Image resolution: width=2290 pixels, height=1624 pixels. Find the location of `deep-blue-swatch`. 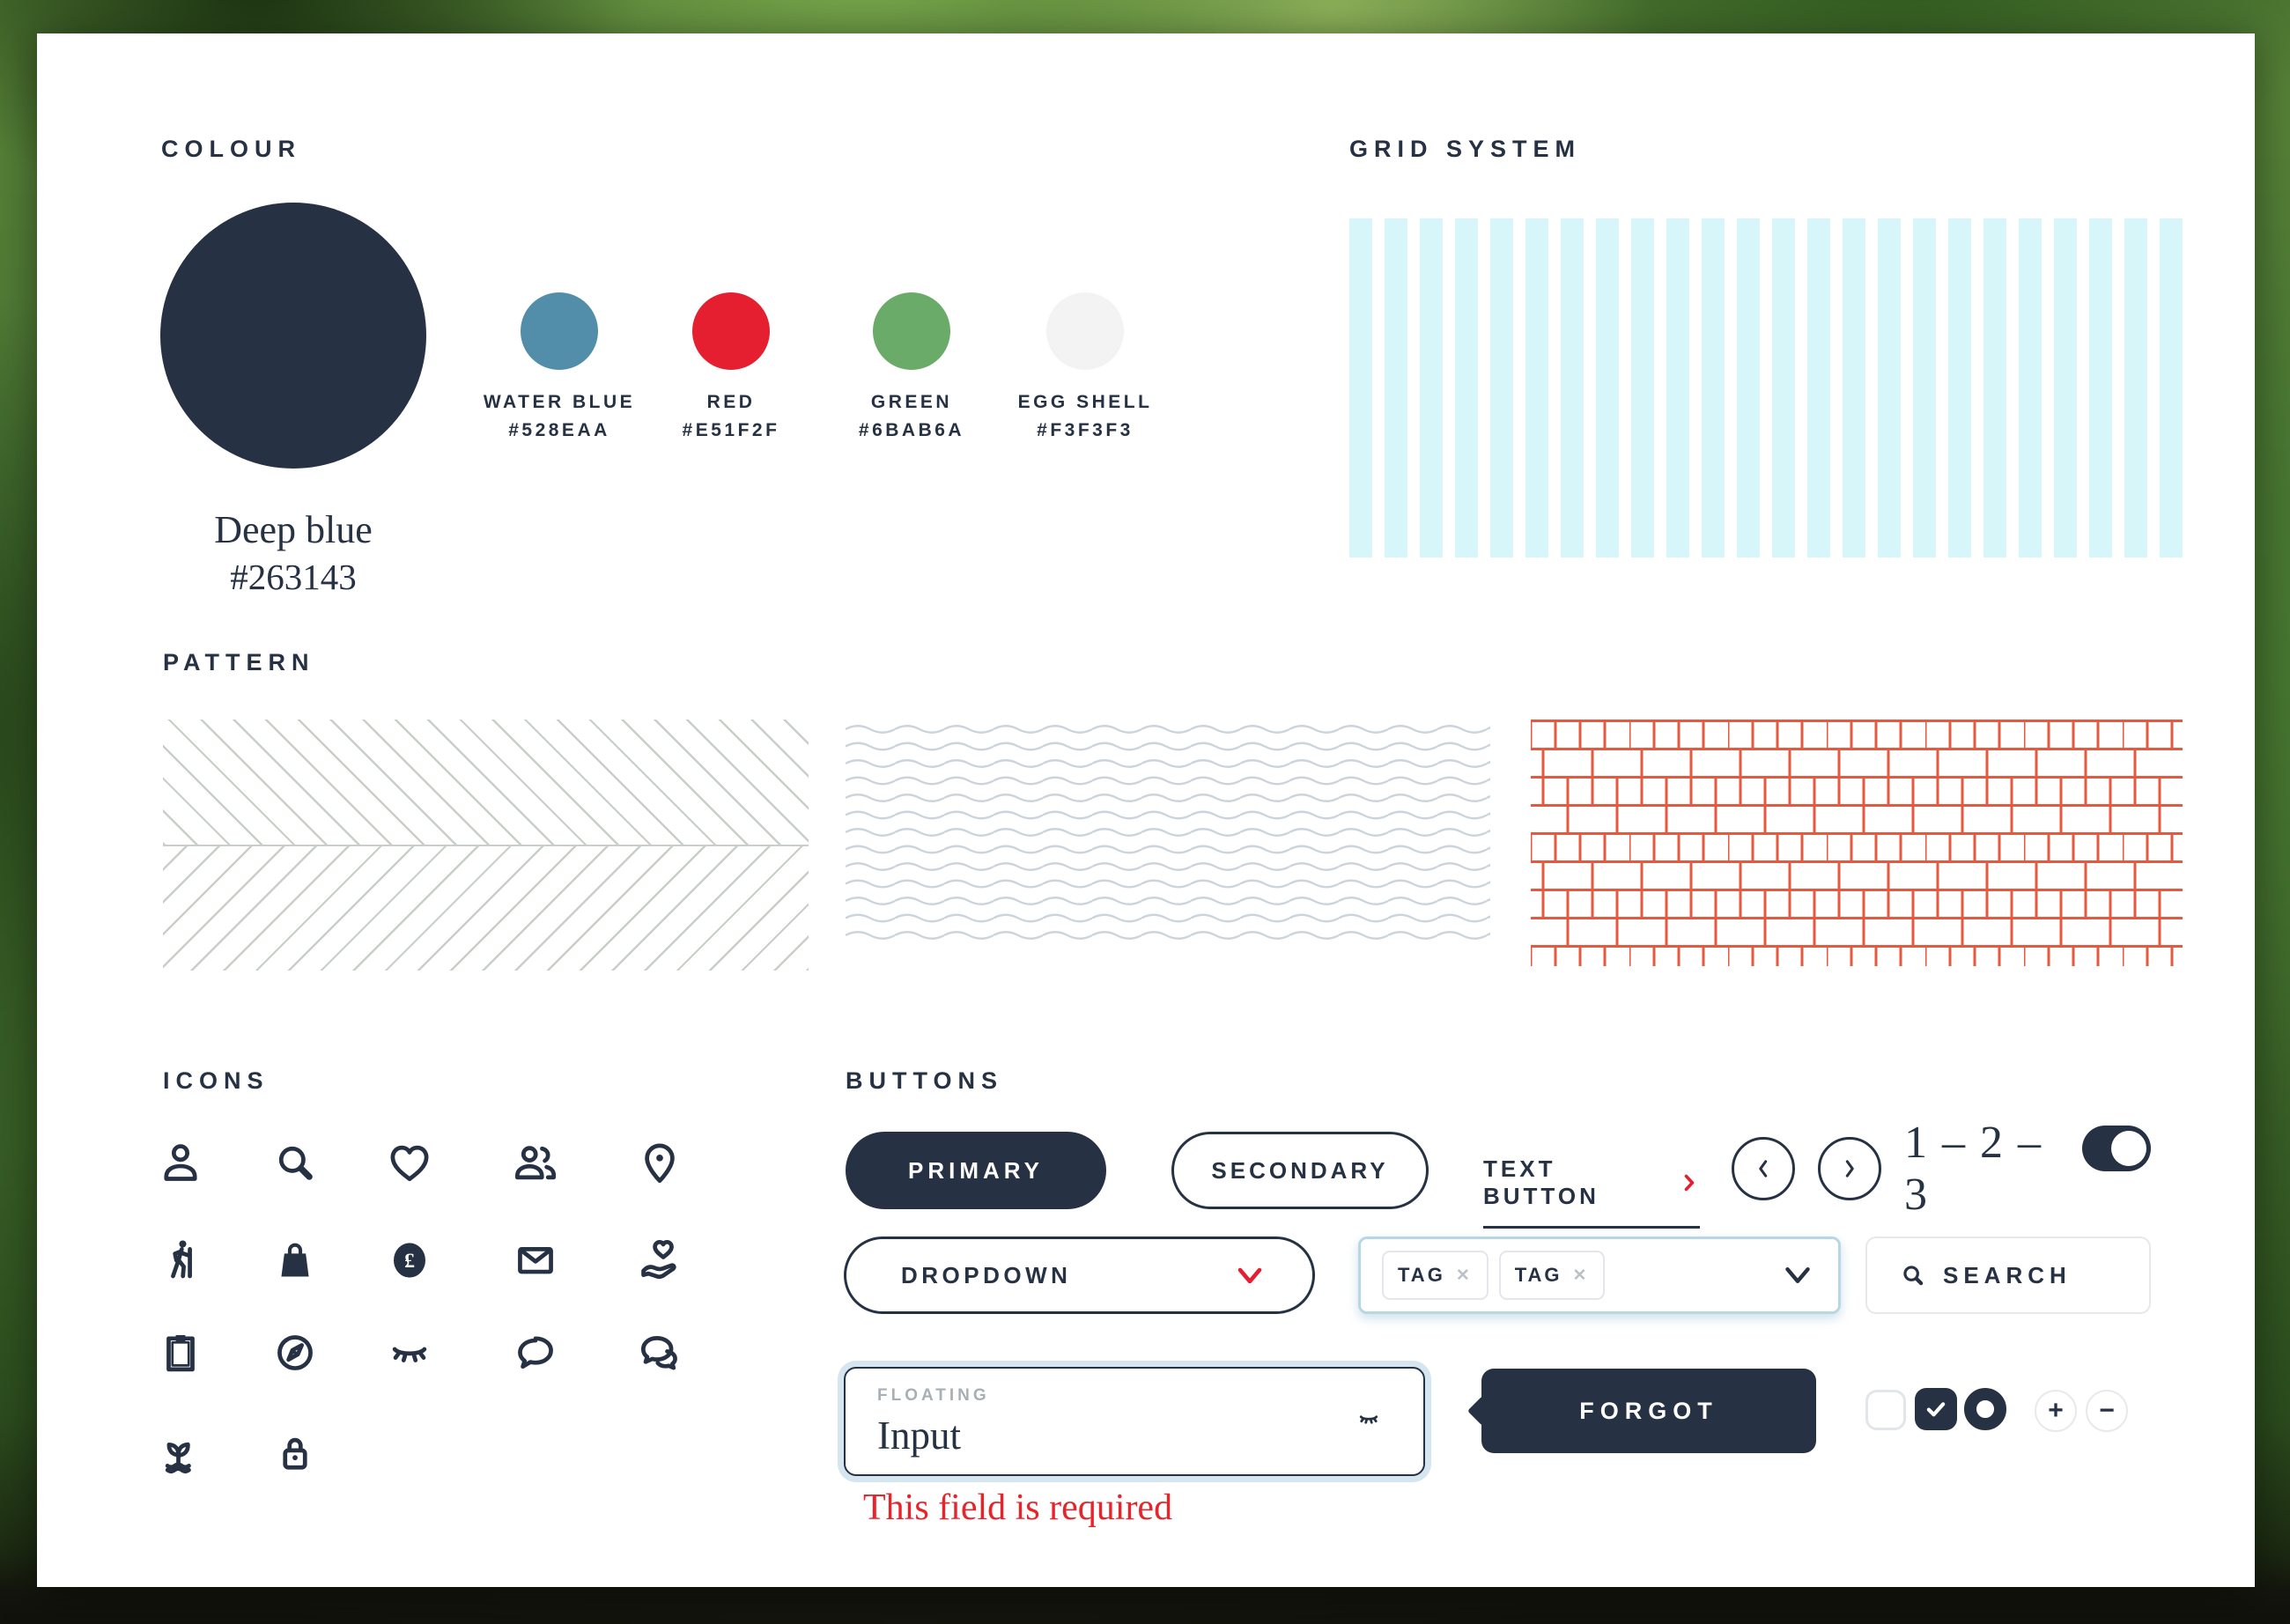

deep-blue-swatch is located at coordinates (293, 336).